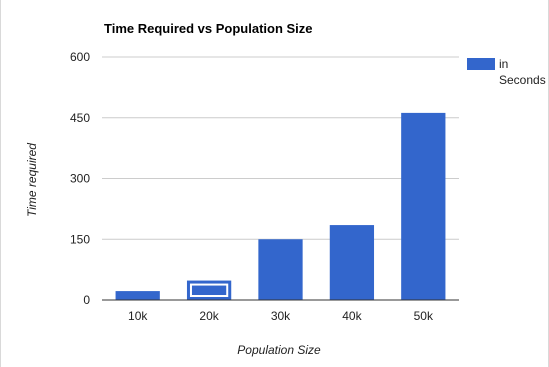 The image size is (549, 367). I want to click on legend-label-line-2: Seconds, so click(522, 80).